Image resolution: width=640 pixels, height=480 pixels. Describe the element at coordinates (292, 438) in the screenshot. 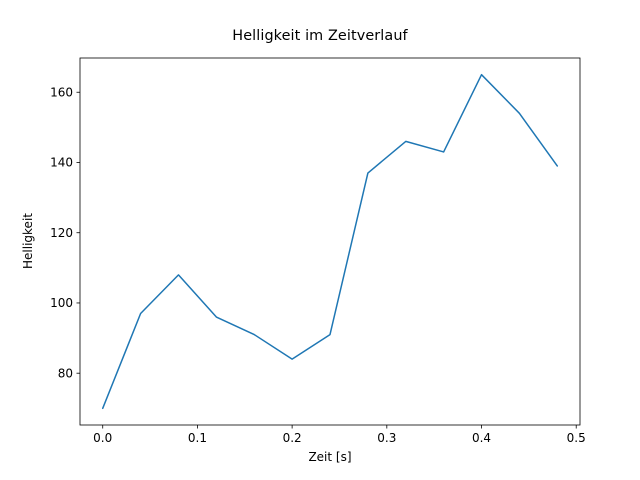

I see `x-tick-label: 0.2` at that location.